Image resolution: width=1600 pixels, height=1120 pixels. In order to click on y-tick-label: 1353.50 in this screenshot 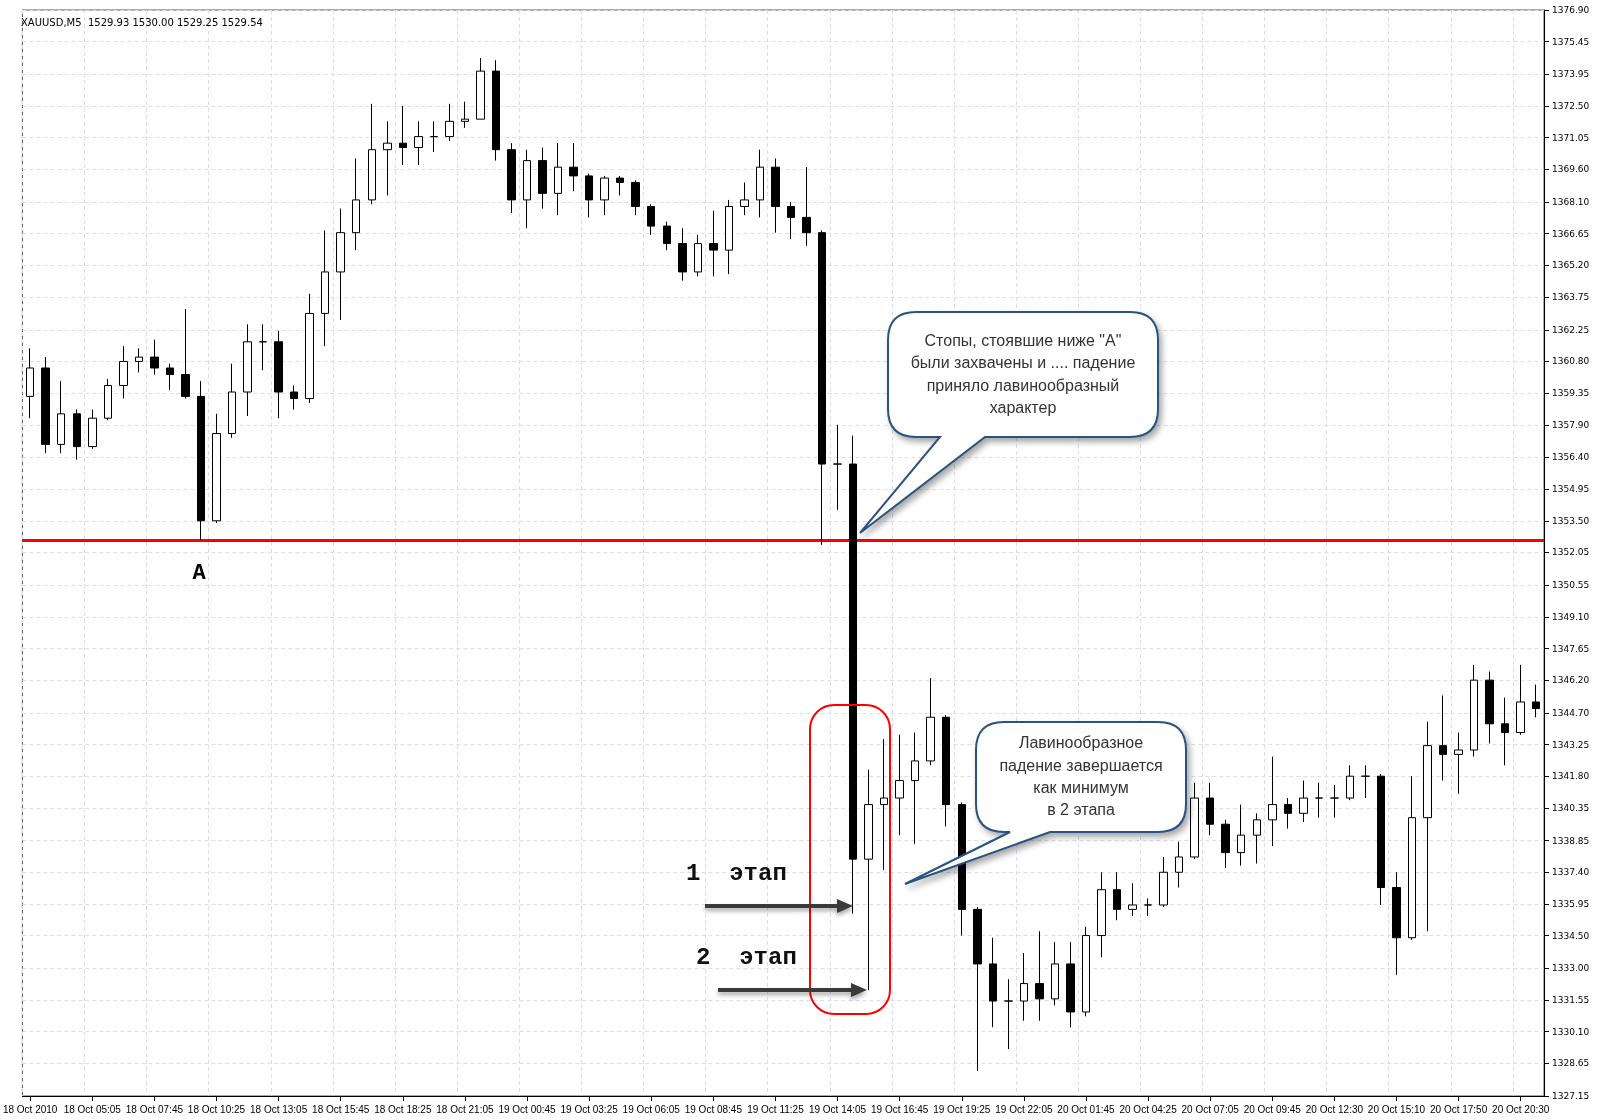, I will do `click(1571, 520)`.